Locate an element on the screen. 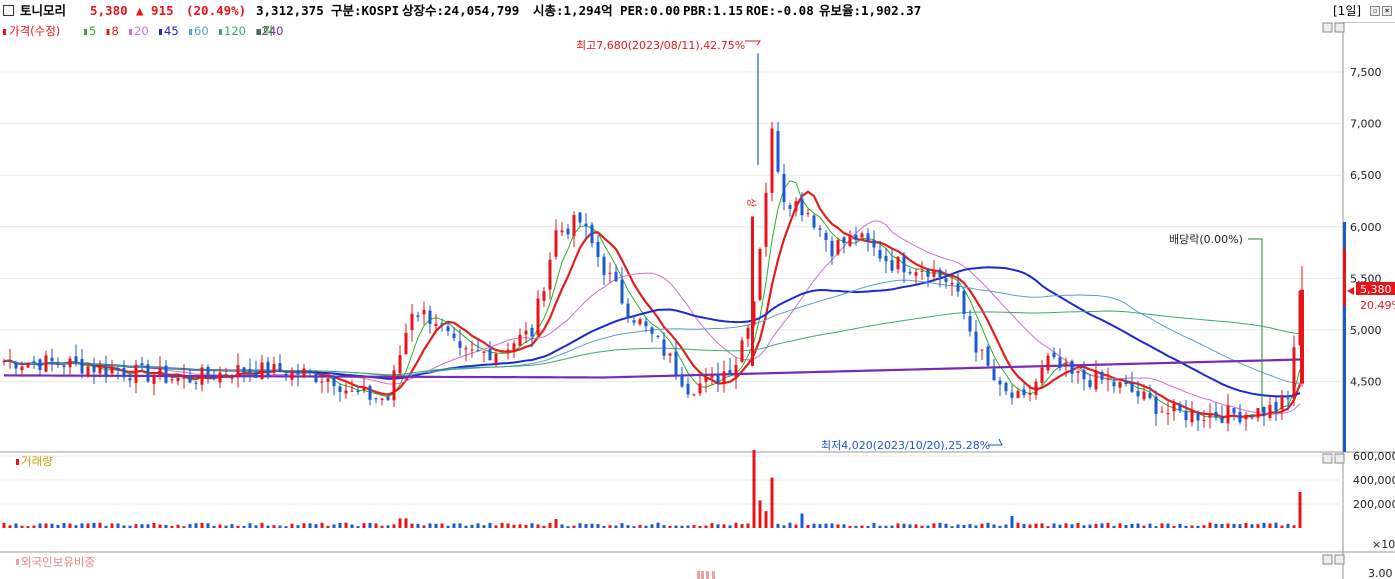 The width and height of the screenshot is (1395, 579). high-arrow-icon is located at coordinates (753, 43).